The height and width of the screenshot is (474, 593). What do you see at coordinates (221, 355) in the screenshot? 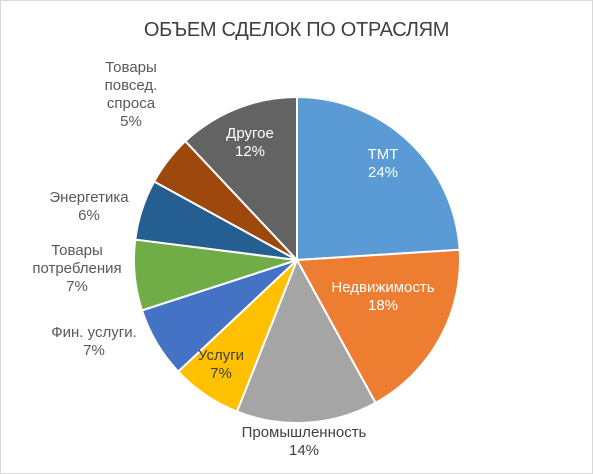
I see `slice-category-label: Услуги` at bounding box center [221, 355].